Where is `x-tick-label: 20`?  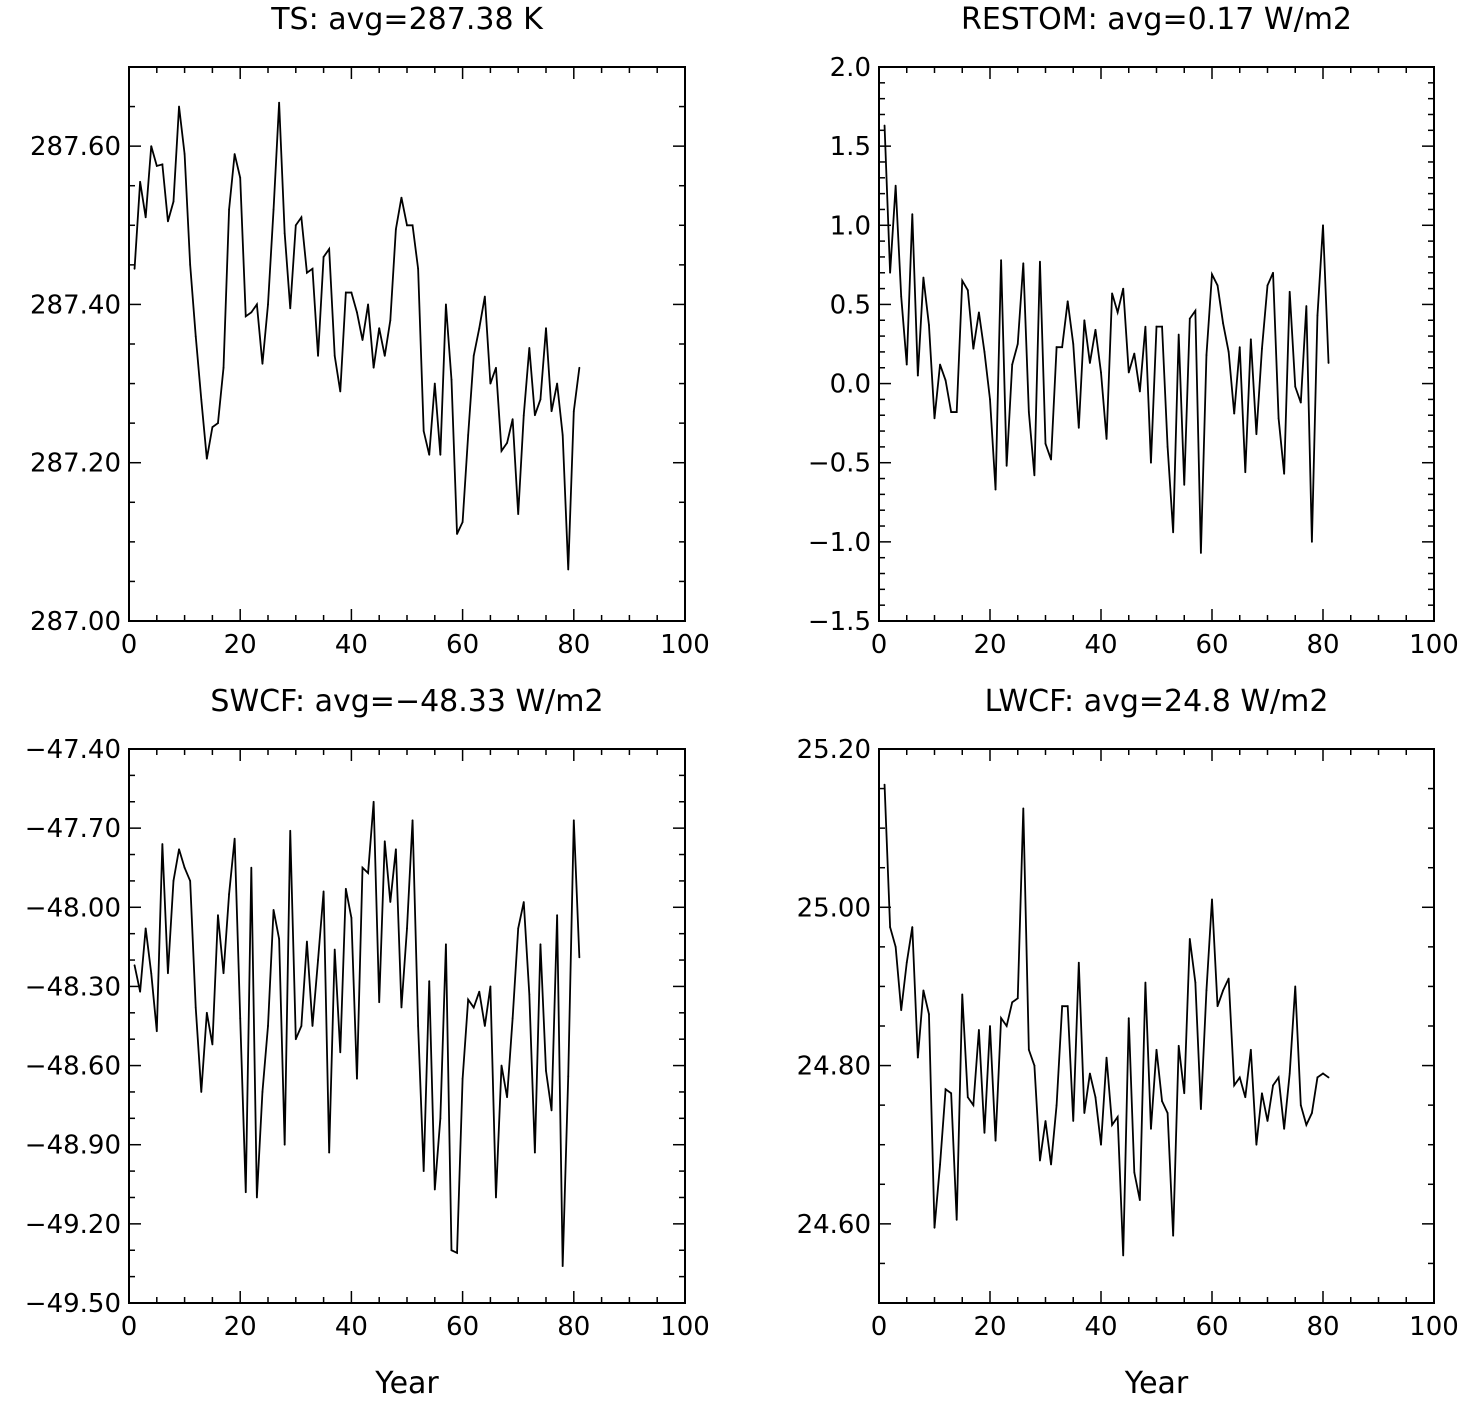 x-tick-label: 20 is located at coordinates (240, 1327).